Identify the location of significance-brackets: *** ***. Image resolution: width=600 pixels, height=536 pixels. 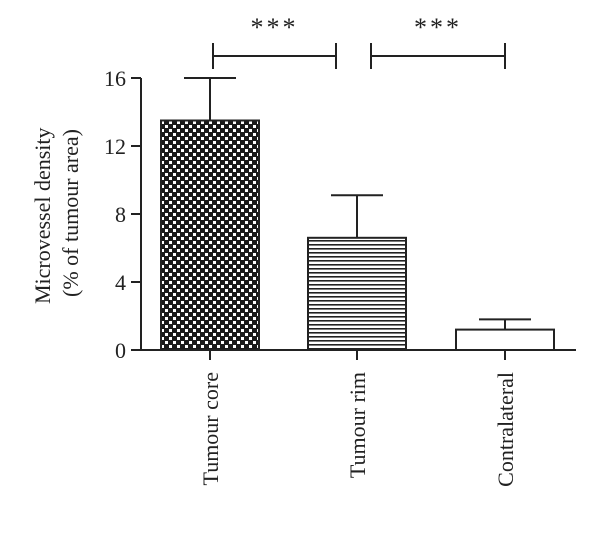
(359, 41).